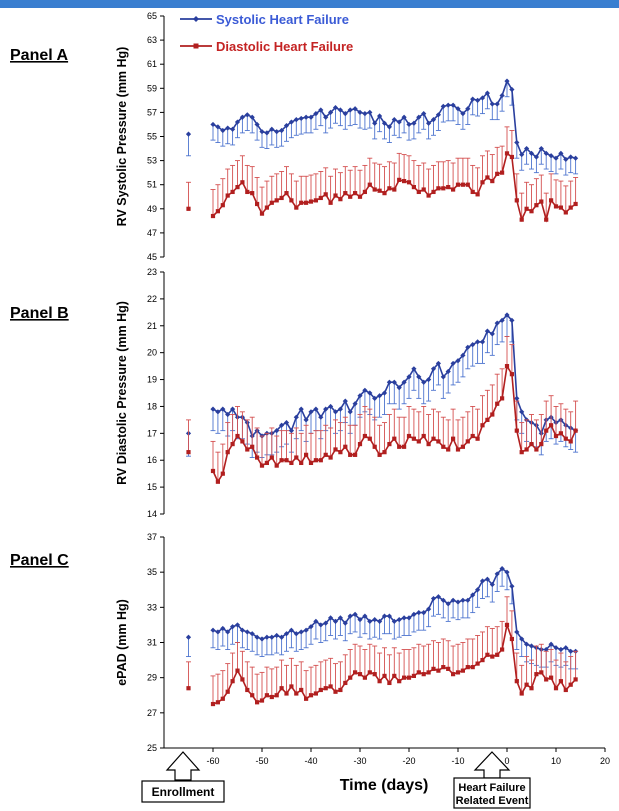 Image resolution: width=619 pixels, height=811 pixels. Describe the element at coordinates (122, 393) in the screenshot. I see `y-axis-title: RV Diastolic Pressure (mm Hg)` at that location.